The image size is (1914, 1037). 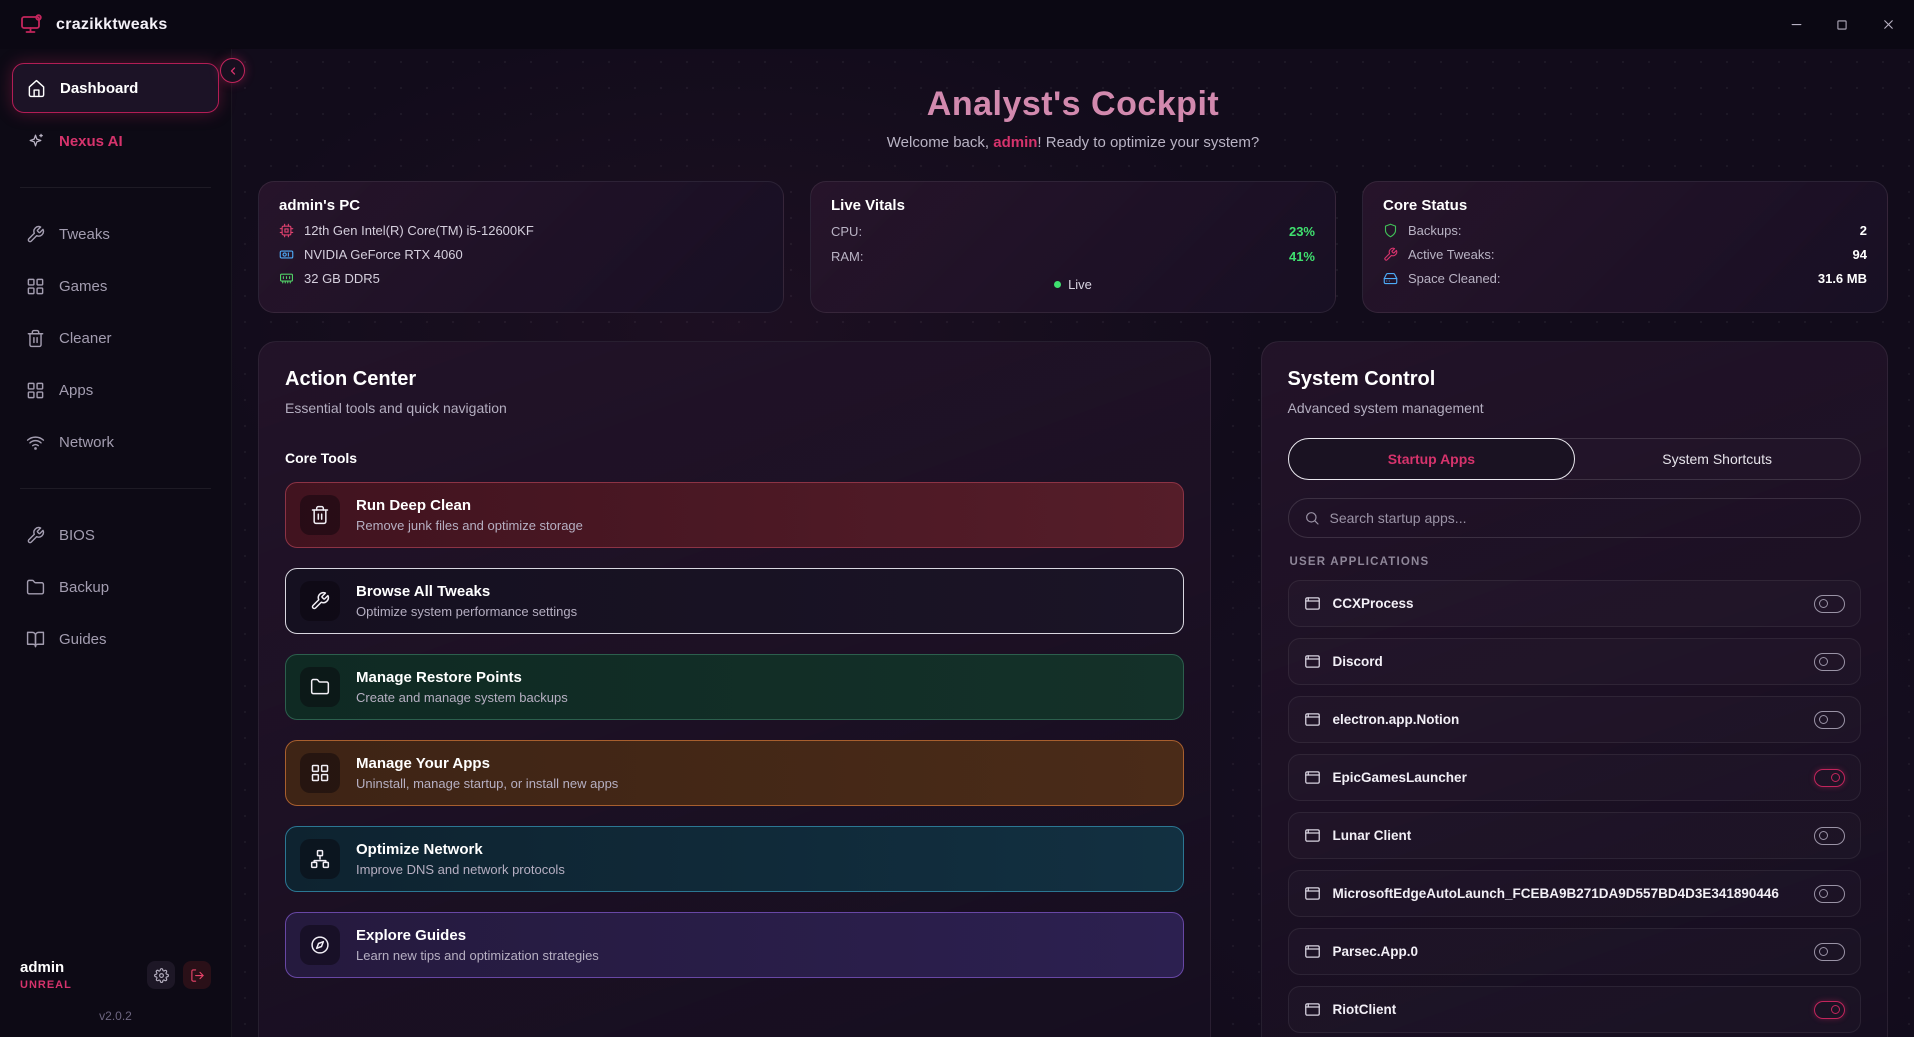 I want to click on live-status: Live, so click(x=1073, y=284).